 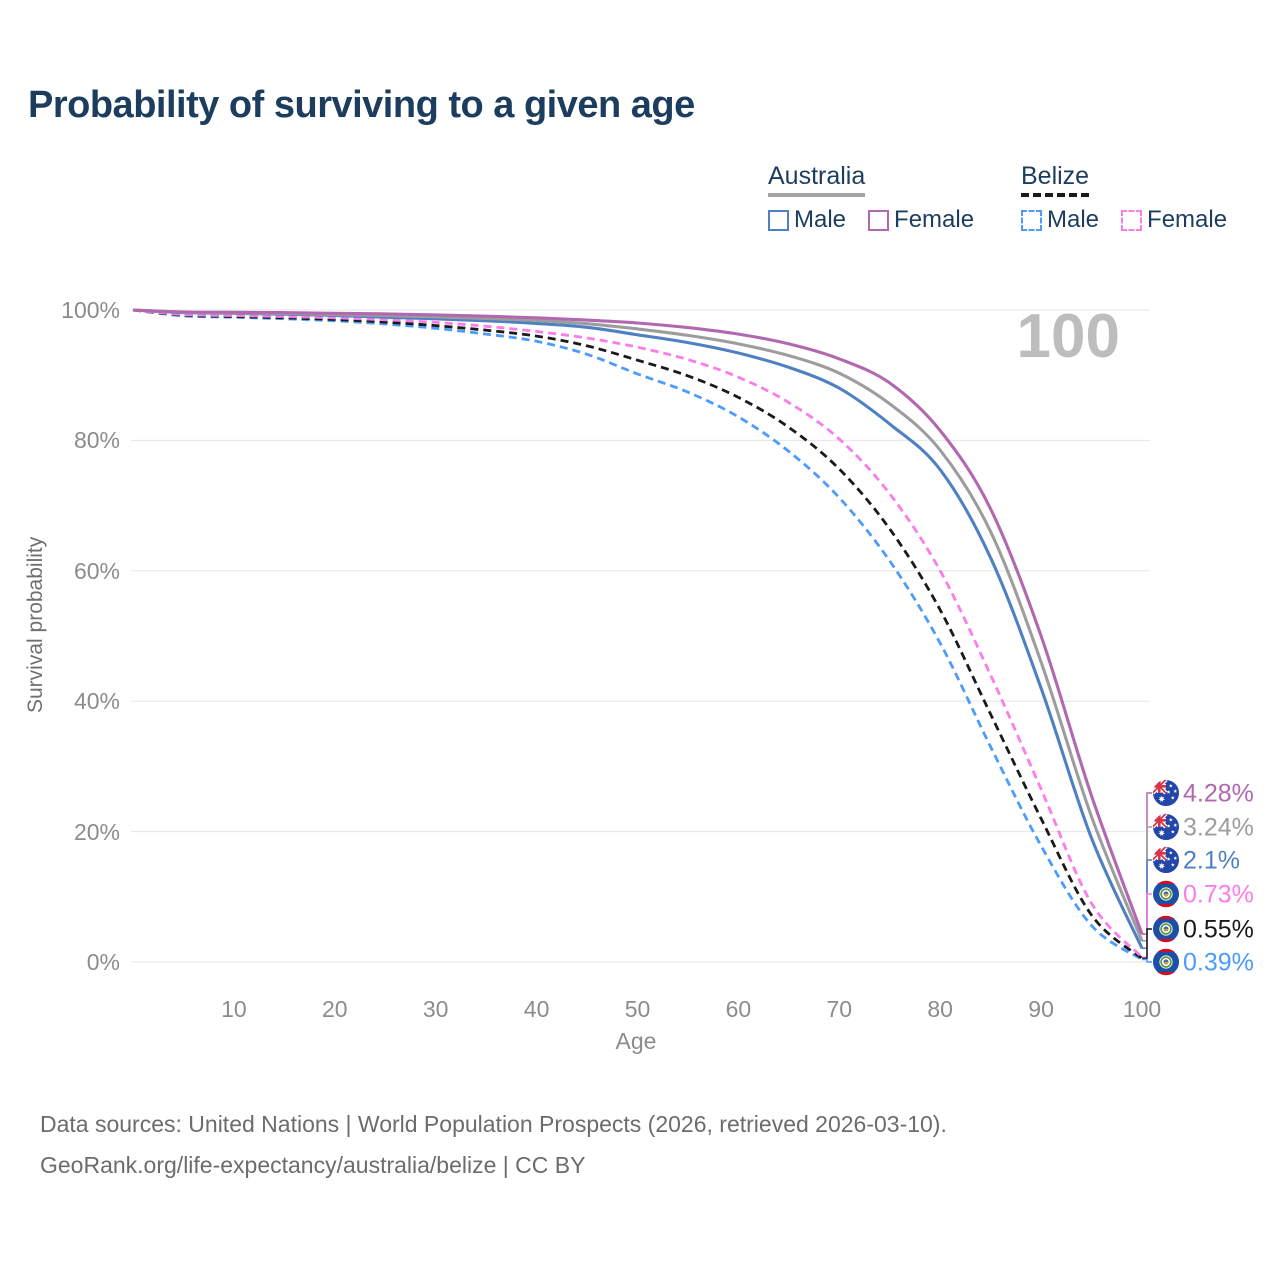 What do you see at coordinates (1031, 220) in the screenshot?
I see `legend-swatch-belize-male` at bounding box center [1031, 220].